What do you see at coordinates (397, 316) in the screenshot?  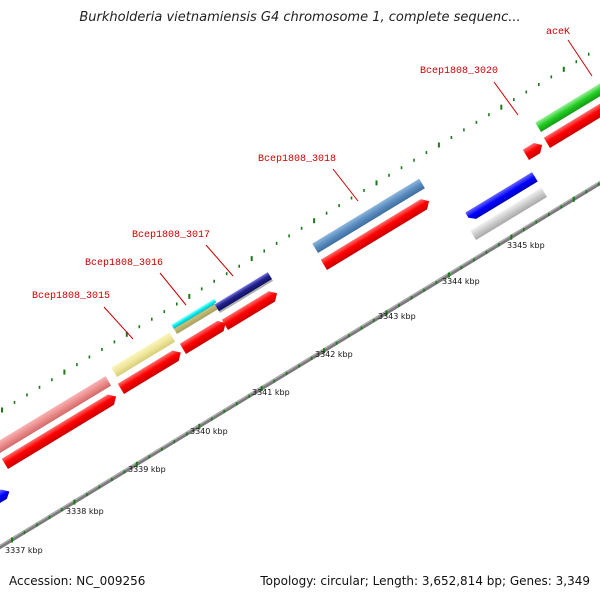 I see `kbp-label: 3343 kbp` at bounding box center [397, 316].